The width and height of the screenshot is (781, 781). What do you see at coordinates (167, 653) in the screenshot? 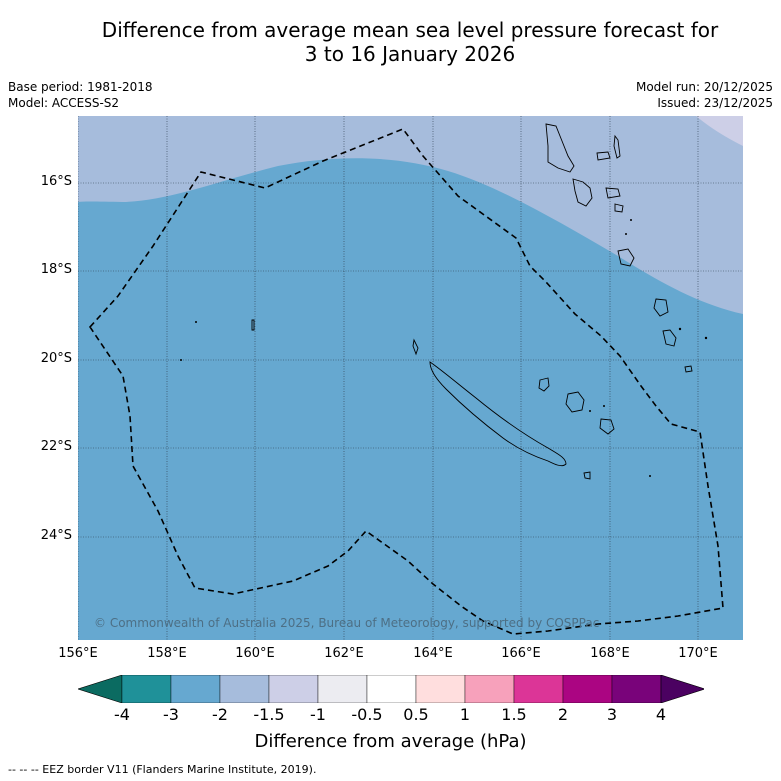
I see `lon-label: 158°E` at bounding box center [167, 653].